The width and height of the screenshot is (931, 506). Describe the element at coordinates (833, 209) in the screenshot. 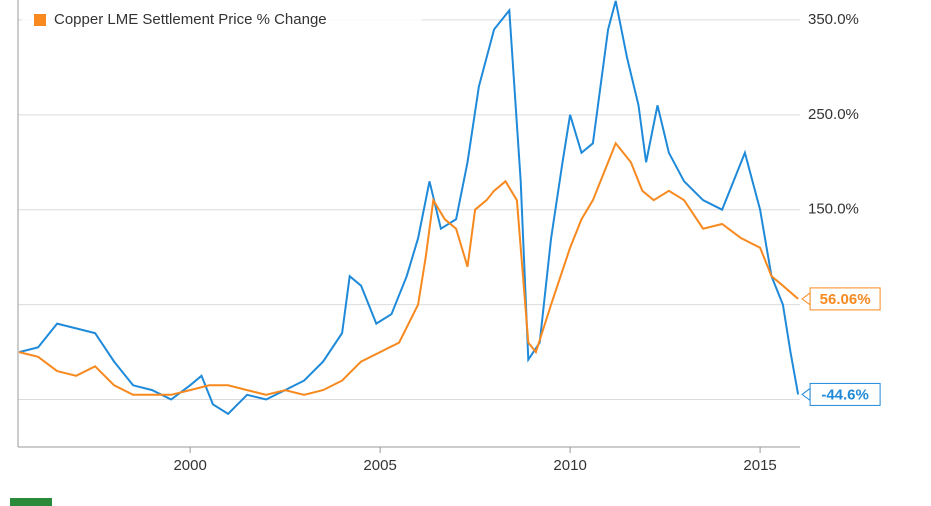

I see `y-tick-label: 150.0%` at that location.